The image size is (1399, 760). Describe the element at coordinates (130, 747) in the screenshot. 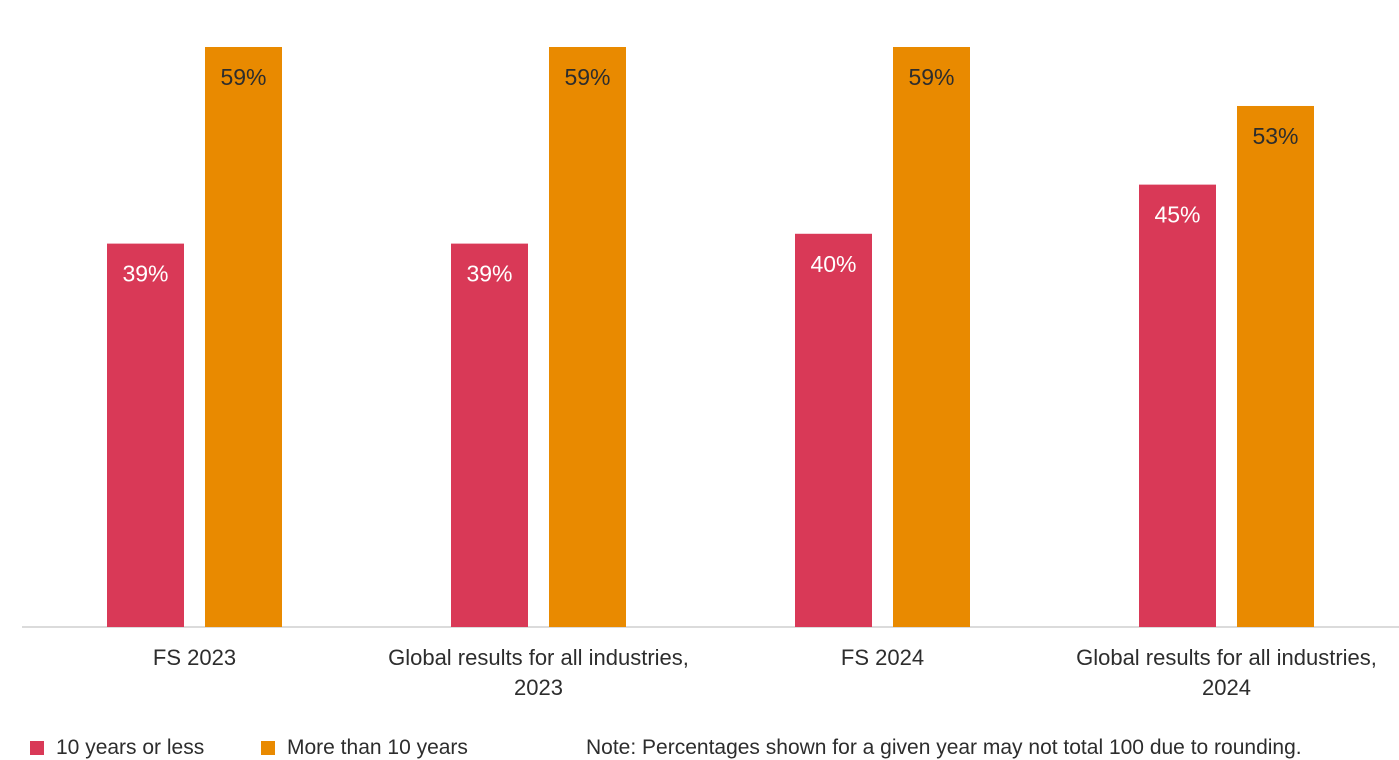

I see `legend-label: 10 years or less` at that location.